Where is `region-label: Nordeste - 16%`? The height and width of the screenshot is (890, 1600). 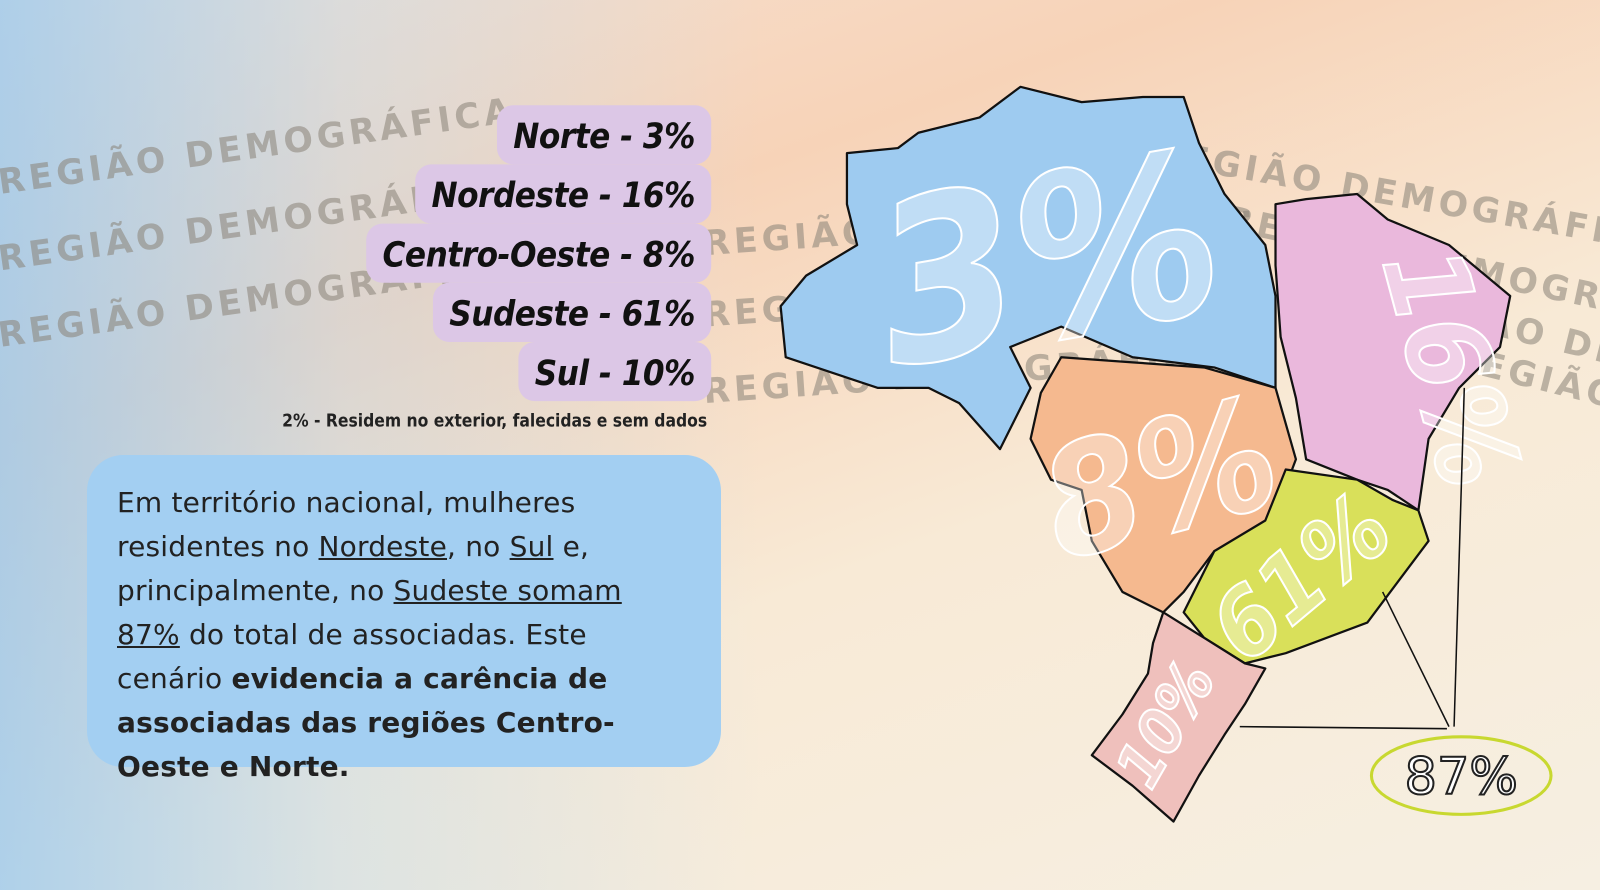 region-label: Nordeste - 16% is located at coordinates (563, 196).